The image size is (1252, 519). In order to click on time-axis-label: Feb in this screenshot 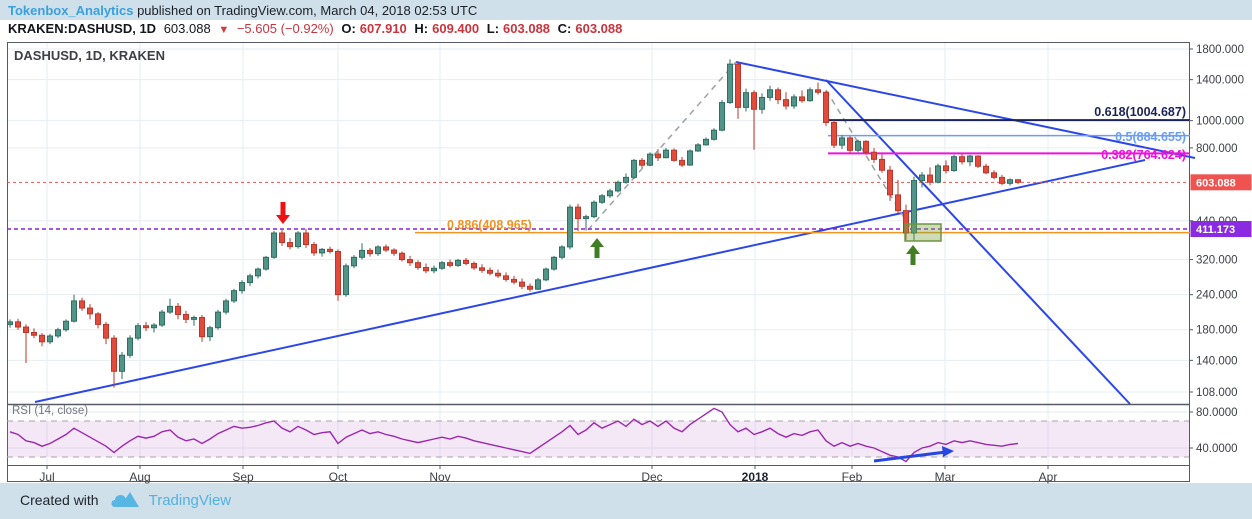, I will do `click(852, 477)`.